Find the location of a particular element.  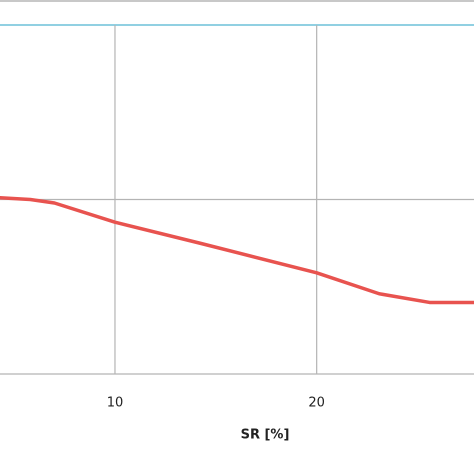

x-tick-label: 20 is located at coordinates (316, 403).